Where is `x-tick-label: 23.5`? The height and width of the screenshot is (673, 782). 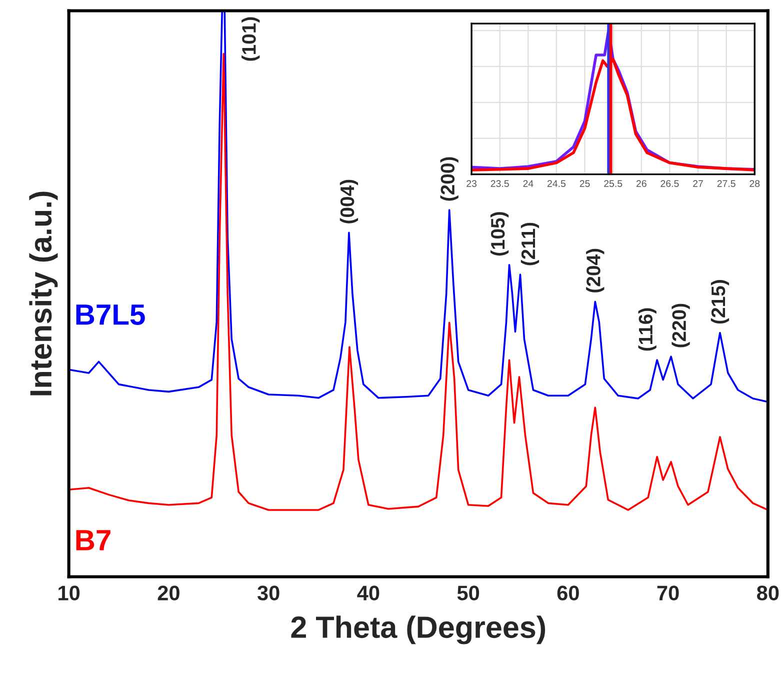 x-tick-label: 23.5 is located at coordinates (499, 184).